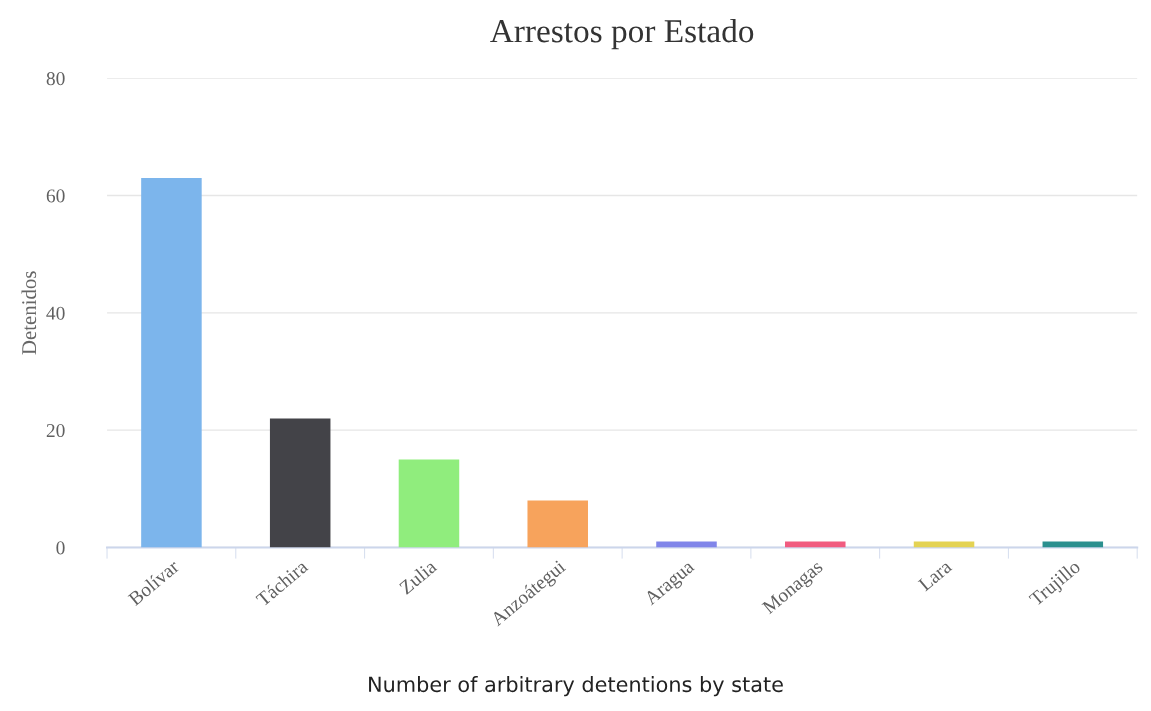  Describe the element at coordinates (55, 79) in the screenshot. I see `y-tick-label: 80` at that location.